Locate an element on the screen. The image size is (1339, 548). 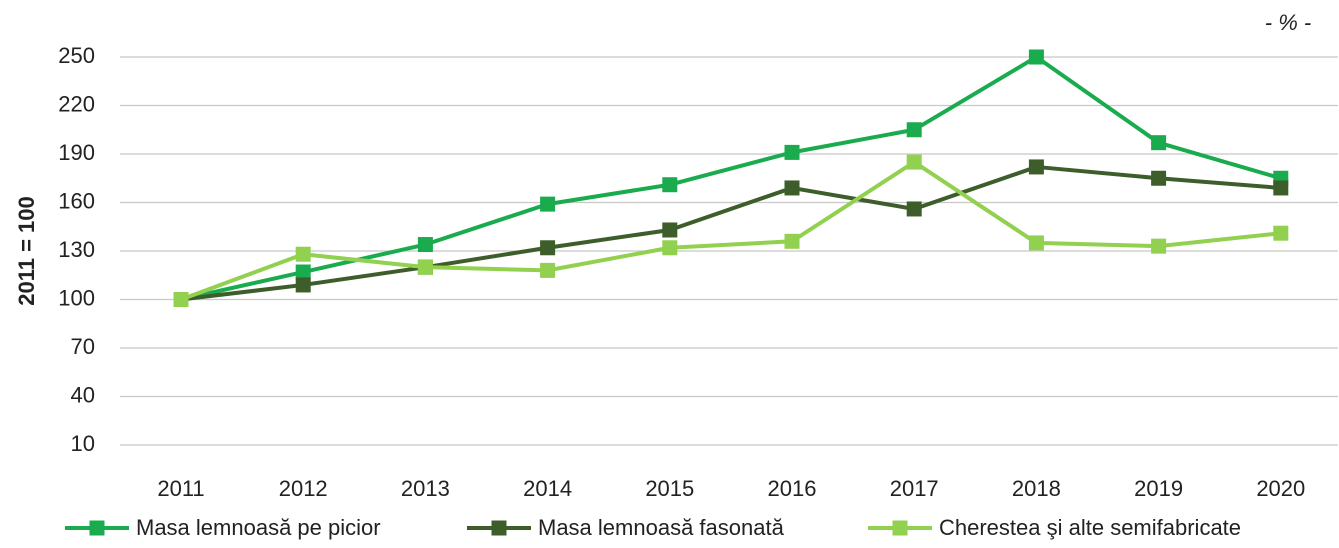
x-tick-label: 2018 is located at coordinates (1036, 488).